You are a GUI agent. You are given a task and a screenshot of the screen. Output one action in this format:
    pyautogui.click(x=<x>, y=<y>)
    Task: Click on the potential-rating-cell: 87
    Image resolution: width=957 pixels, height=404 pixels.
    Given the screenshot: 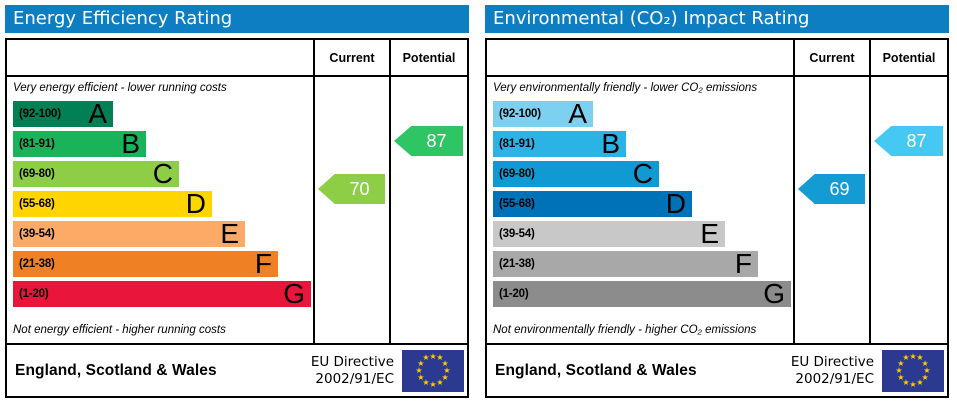 What is the action you would take?
    pyautogui.click(x=428, y=210)
    